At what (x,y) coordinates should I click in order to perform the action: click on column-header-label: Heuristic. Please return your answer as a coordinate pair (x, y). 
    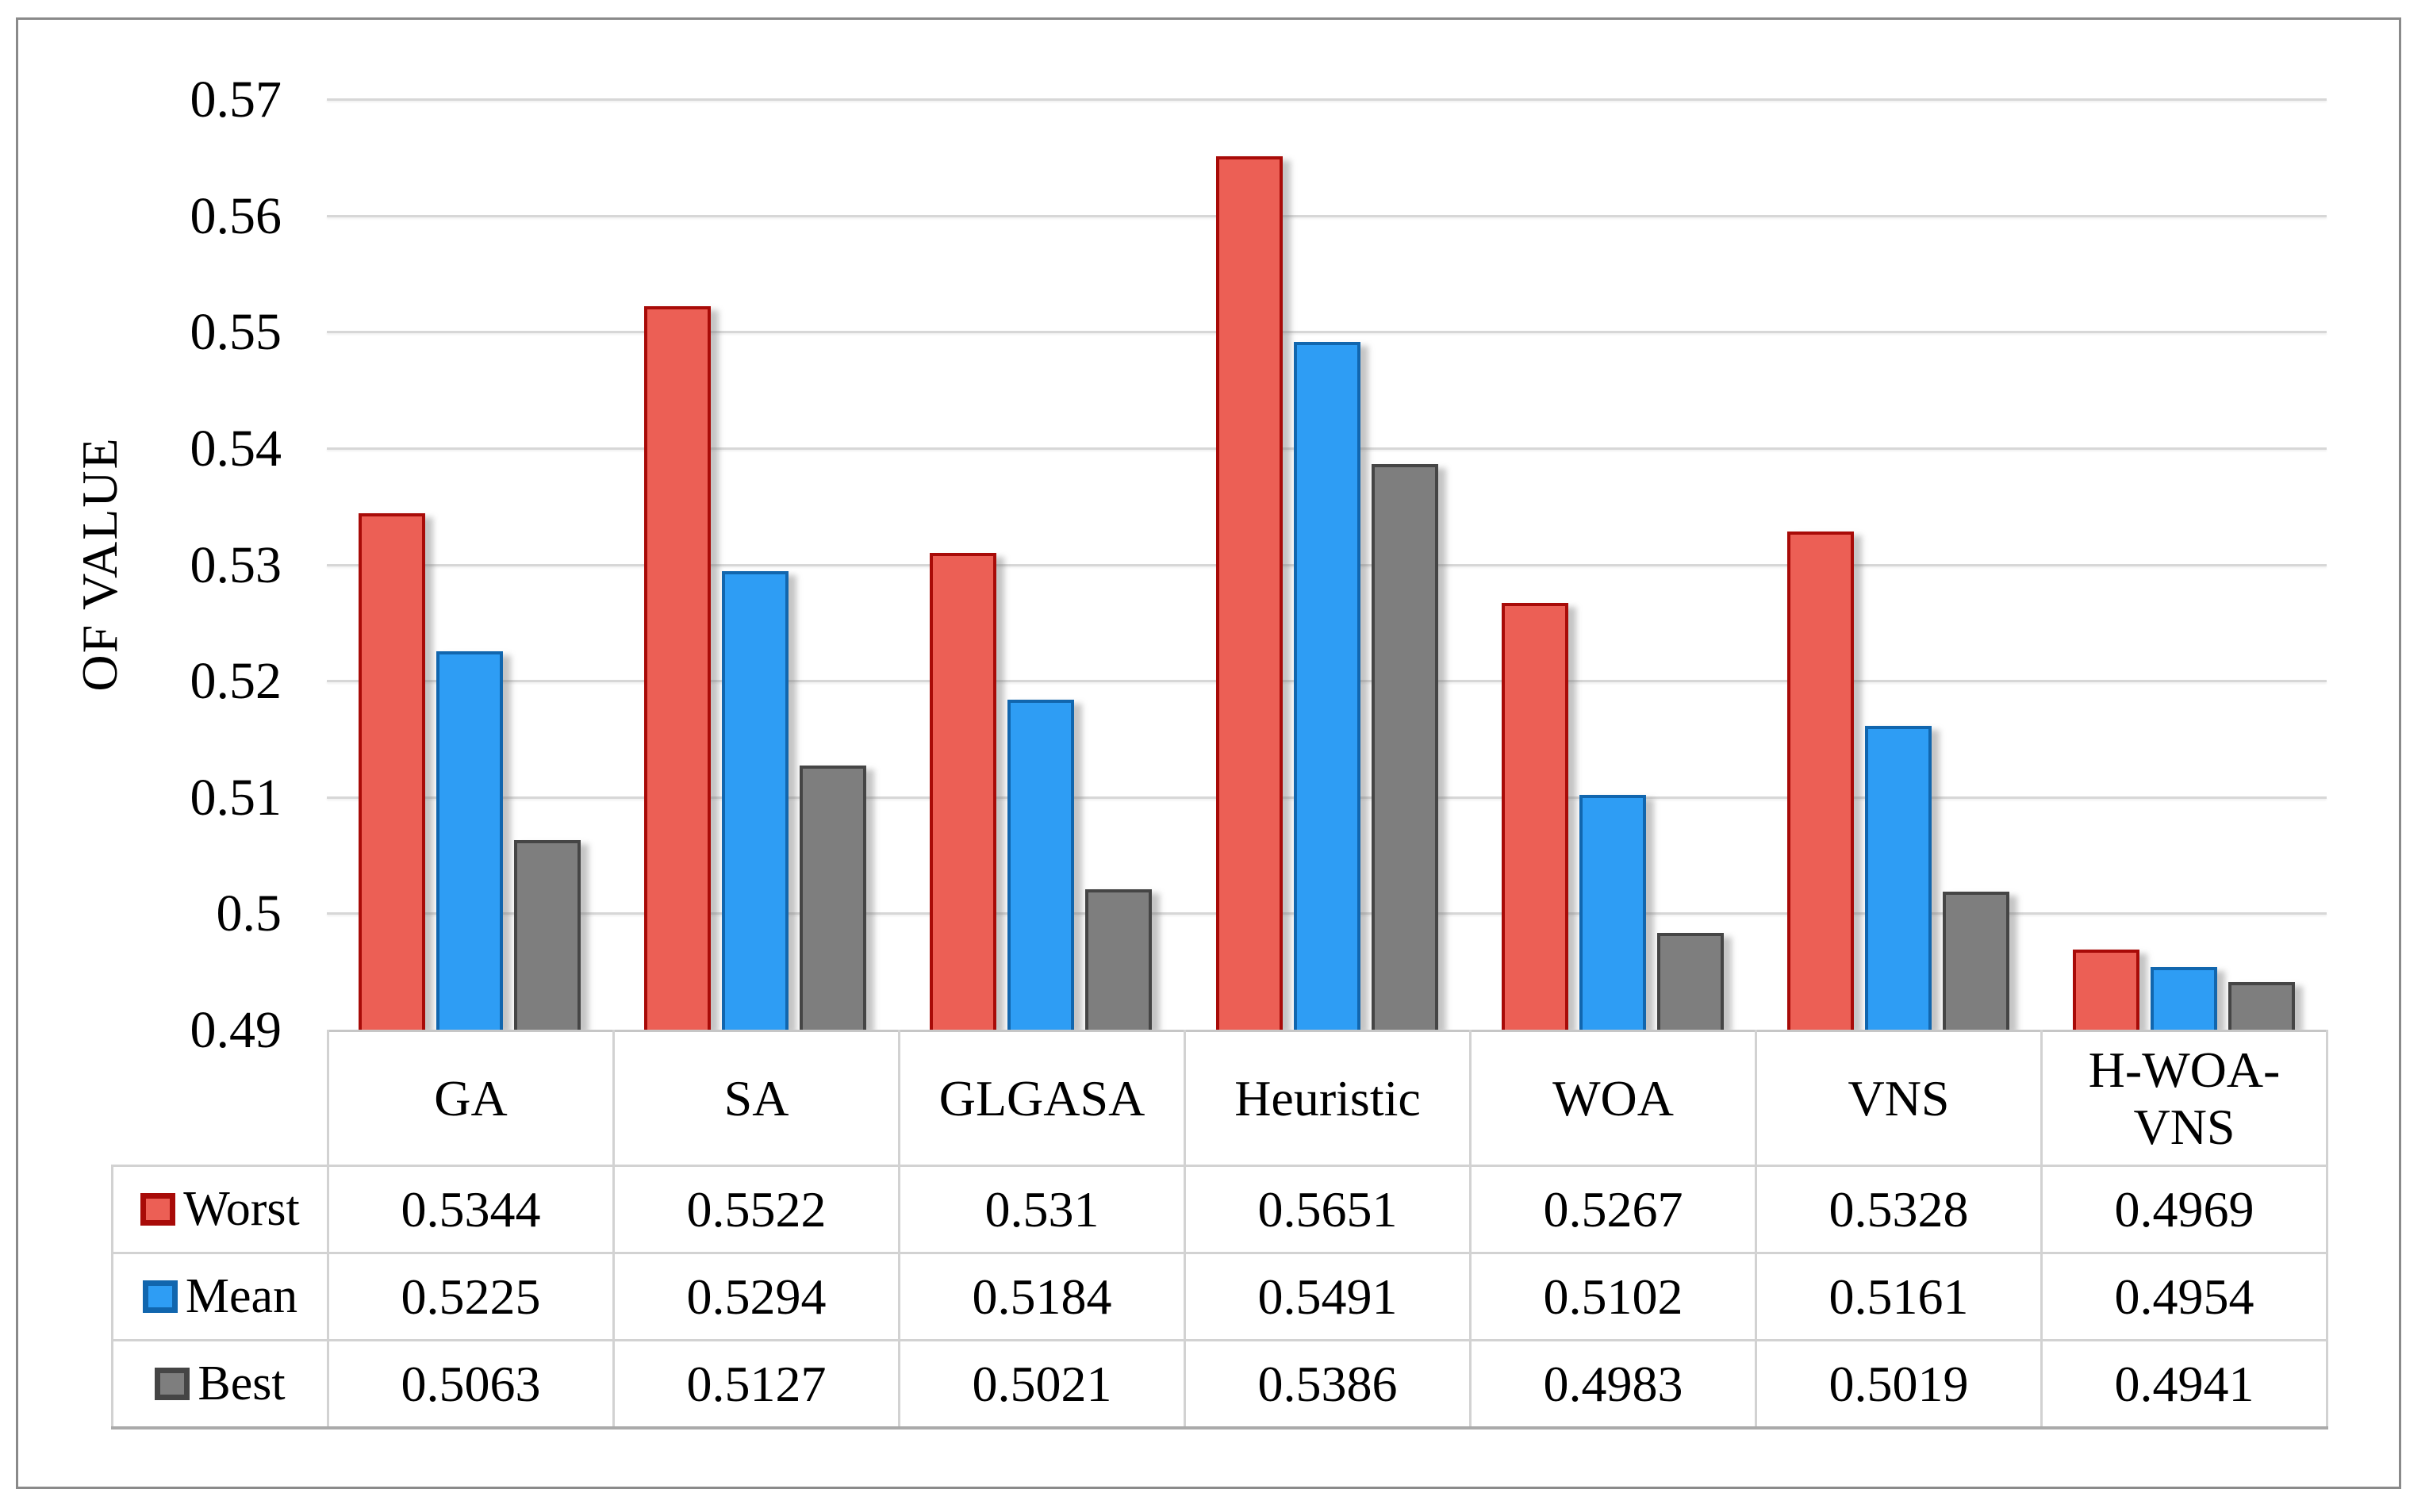
    Looking at the image, I should click on (1328, 1098).